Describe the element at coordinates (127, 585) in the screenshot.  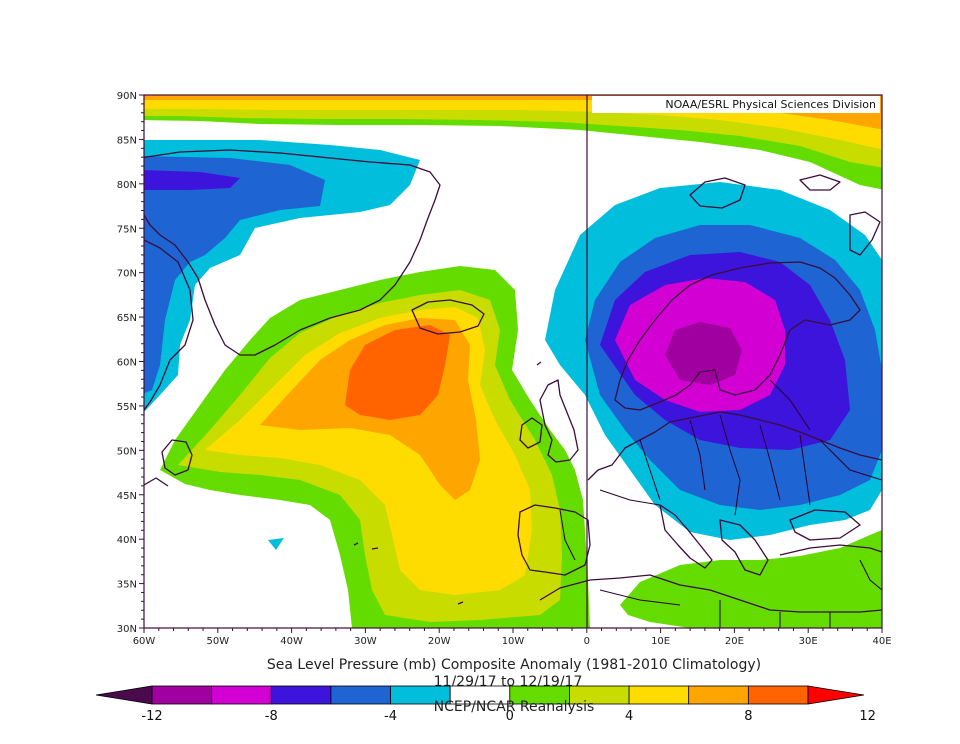
I see `lat-tick-label: 35N` at that location.